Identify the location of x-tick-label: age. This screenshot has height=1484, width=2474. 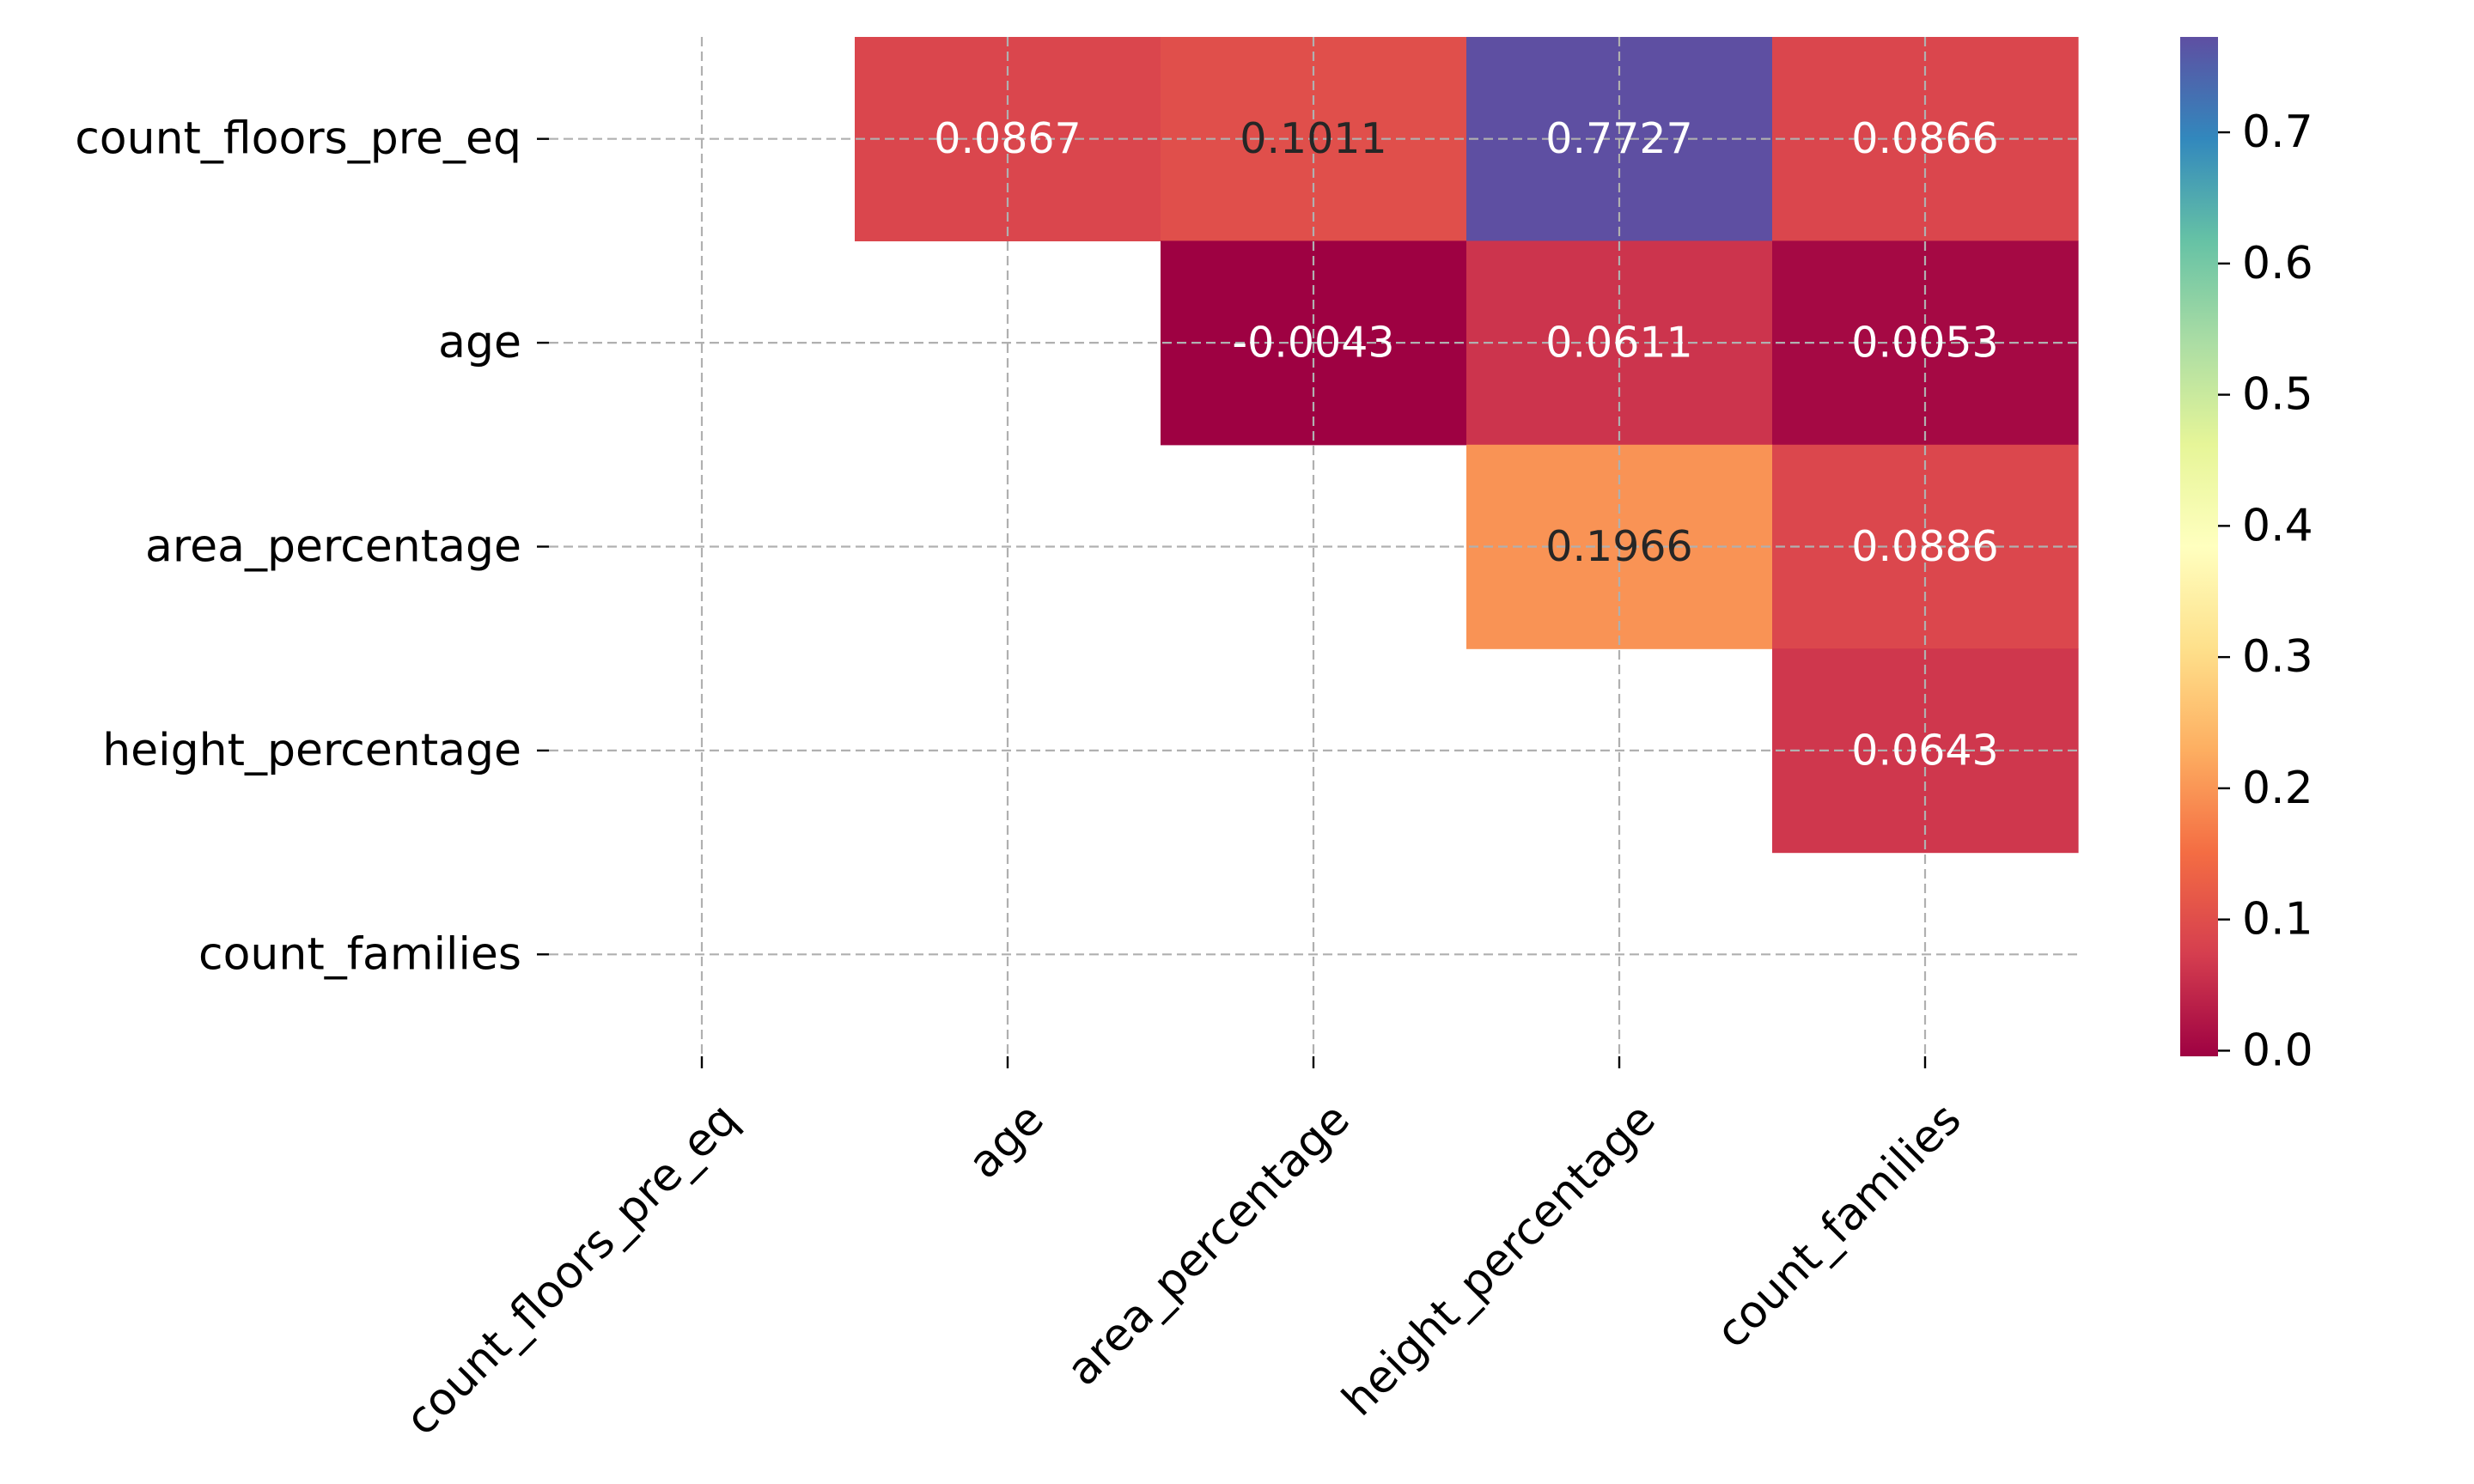
(1006, 1141).